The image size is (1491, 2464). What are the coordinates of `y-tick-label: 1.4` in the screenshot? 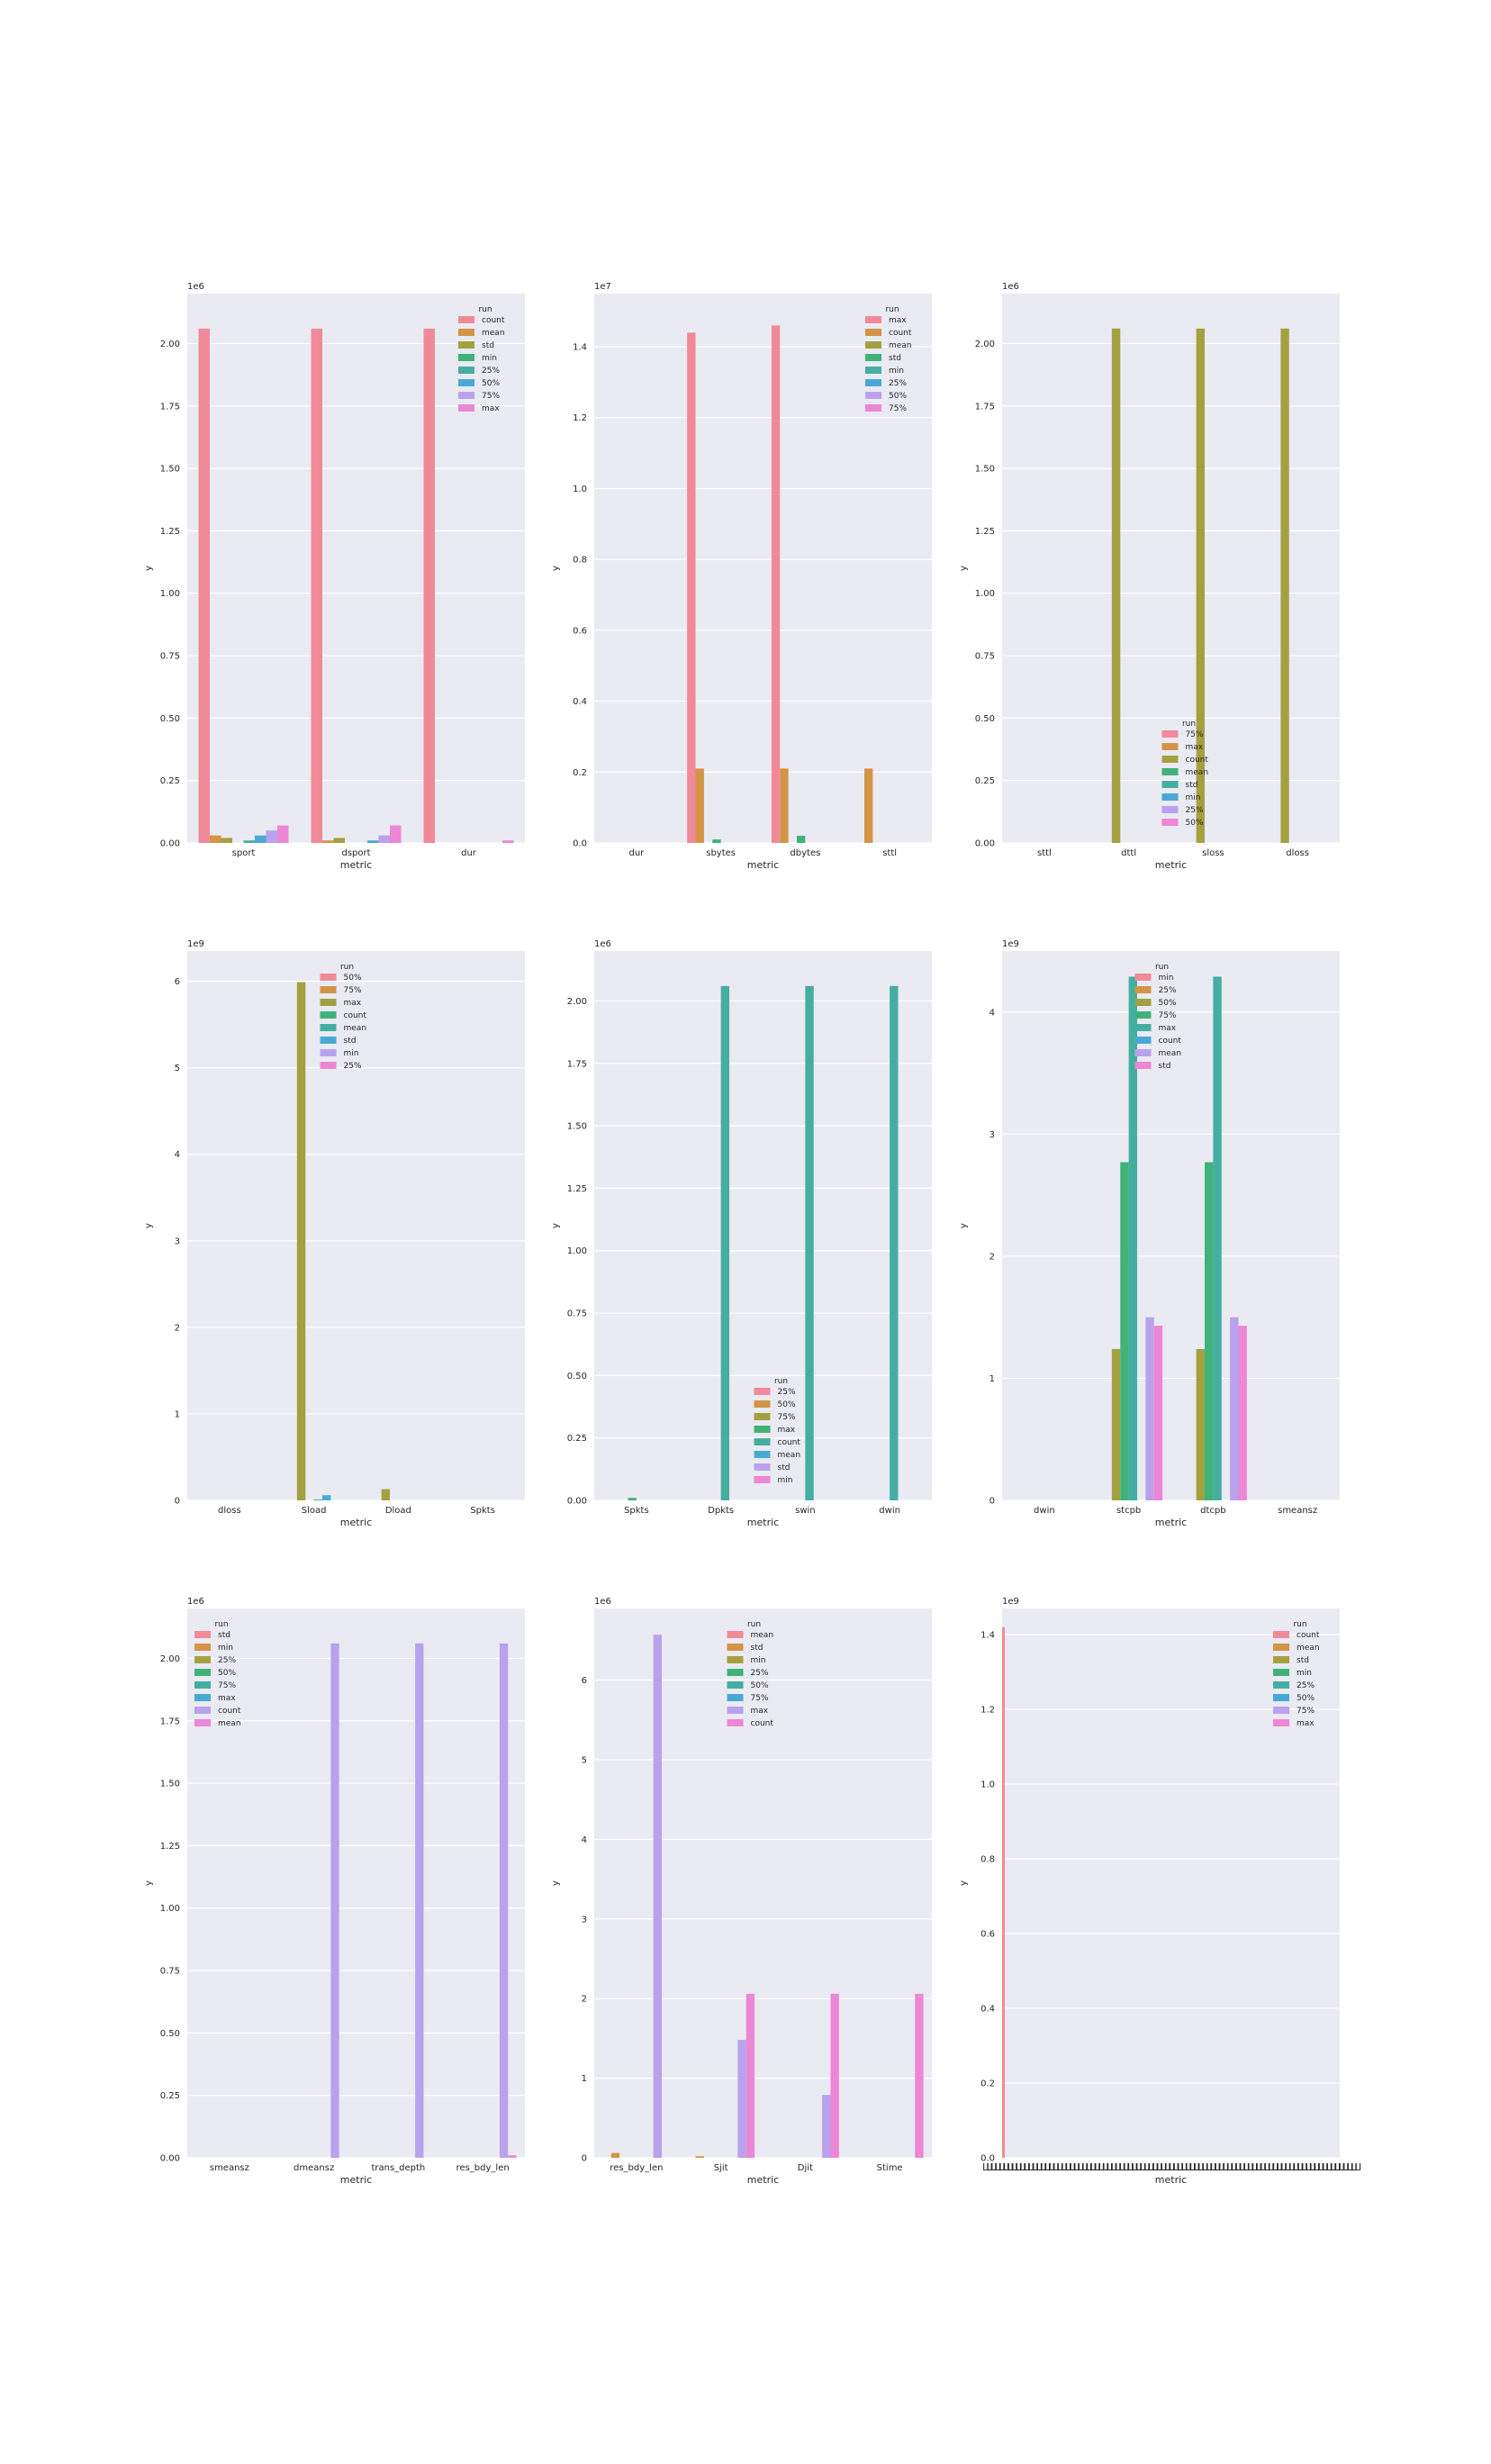 It's located at (580, 348).